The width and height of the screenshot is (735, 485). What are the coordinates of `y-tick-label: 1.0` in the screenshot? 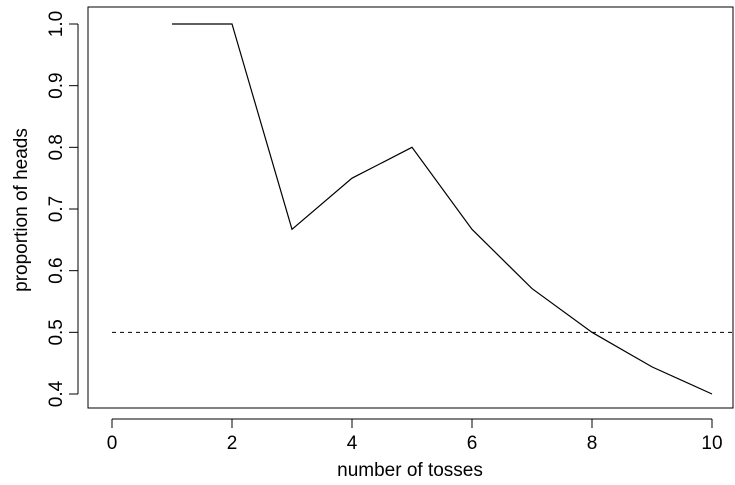 It's located at (56, 24).